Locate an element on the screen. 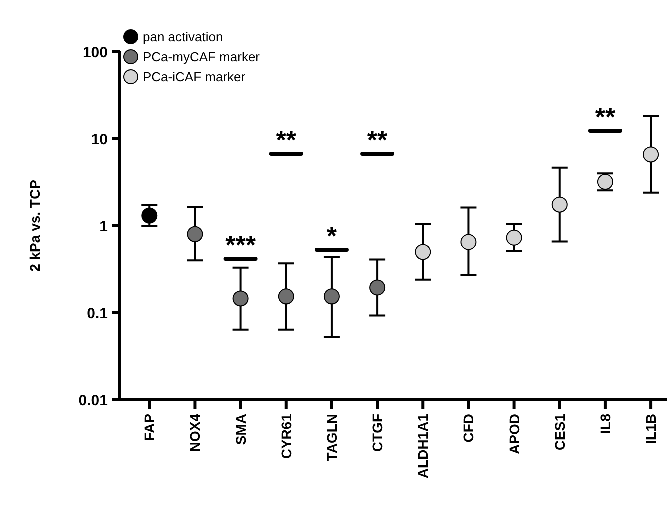 This screenshot has width=667, height=518. y-tick-label: 0.01 is located at coordinates (93, 401).